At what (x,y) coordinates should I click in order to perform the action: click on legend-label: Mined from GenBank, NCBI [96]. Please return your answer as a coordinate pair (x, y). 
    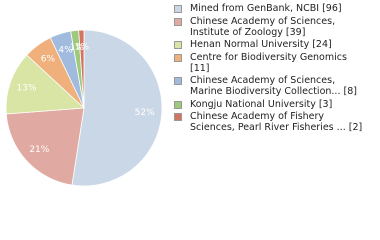
    Looking at the image, I should click on (266, 8).